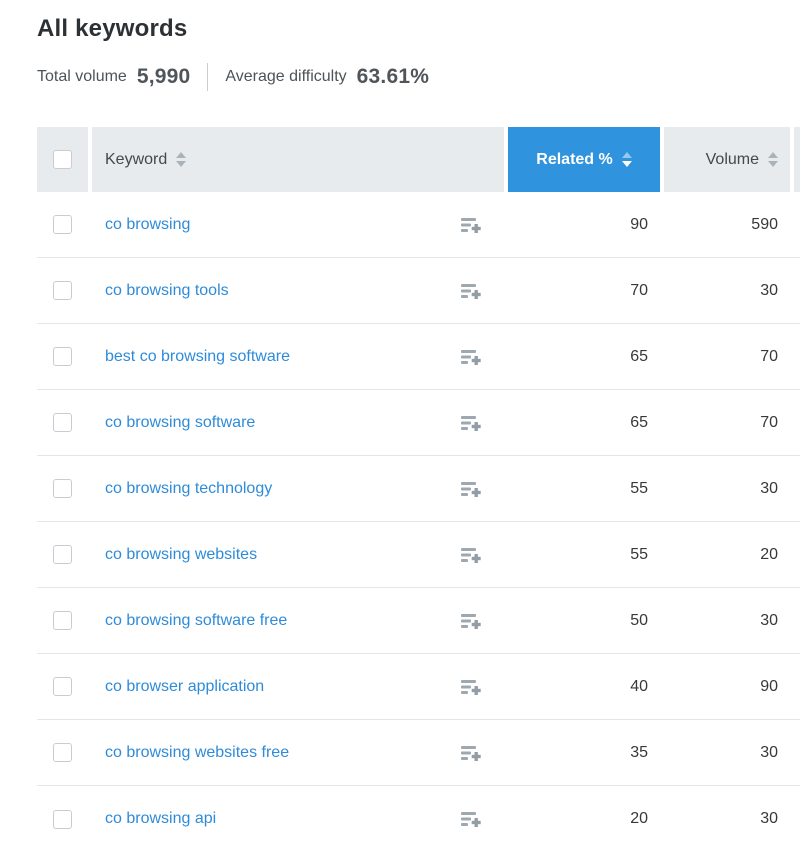 The height and width of the screenshot is (845, 800). What do you see at coordinates (167, 290) in the screenshot?
I see `keyword-link: co browsing tools` at bounding box center [167, 290].